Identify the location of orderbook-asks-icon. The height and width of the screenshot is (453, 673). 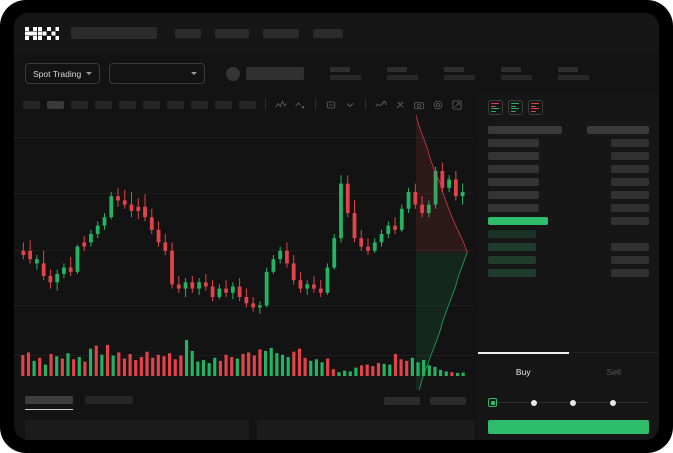
(535, 107).